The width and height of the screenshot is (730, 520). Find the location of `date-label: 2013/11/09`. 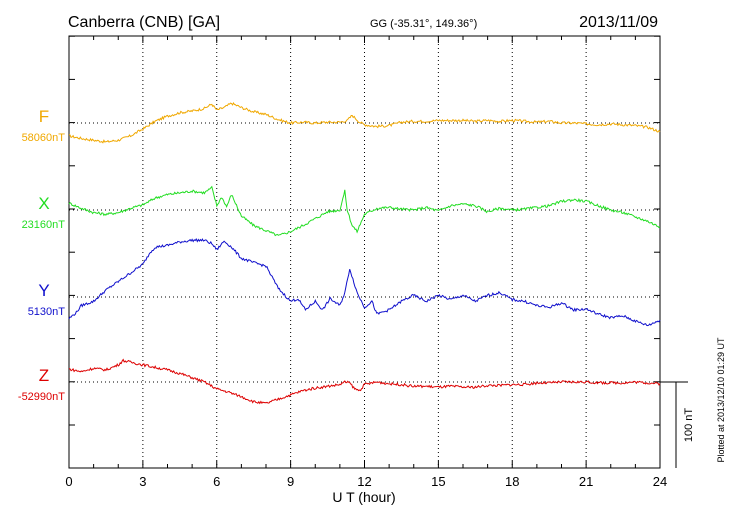

date-label: 2013/11/09 is located at coordinates (618, 22).